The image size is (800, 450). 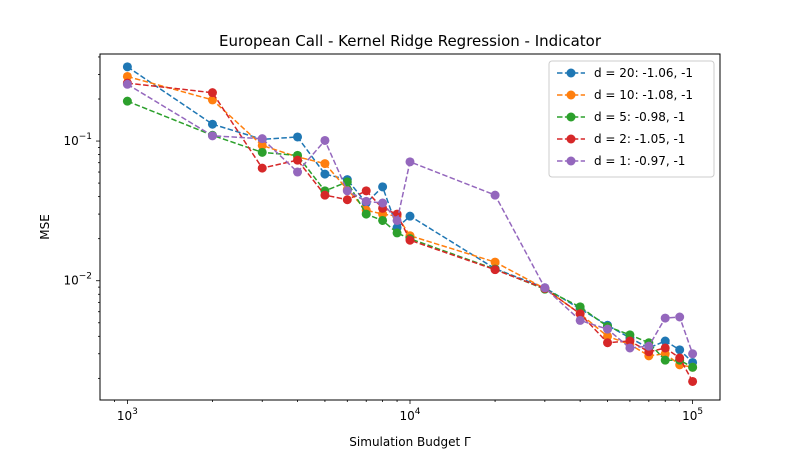 What do you see at coordinates (45, 227) in the screenshot?
I see `y-axis-label: MSE` at bounding box center [45, 227].